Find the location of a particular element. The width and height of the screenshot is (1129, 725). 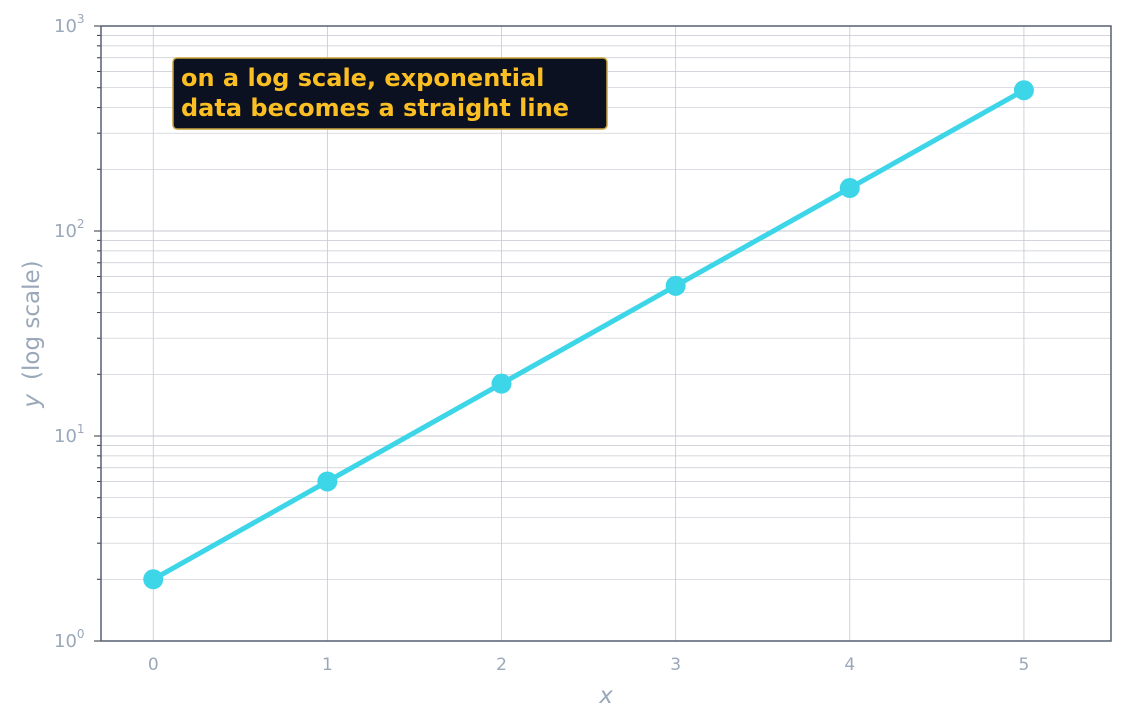

x-tick-label: 1 is located at coordinates (327, 665).